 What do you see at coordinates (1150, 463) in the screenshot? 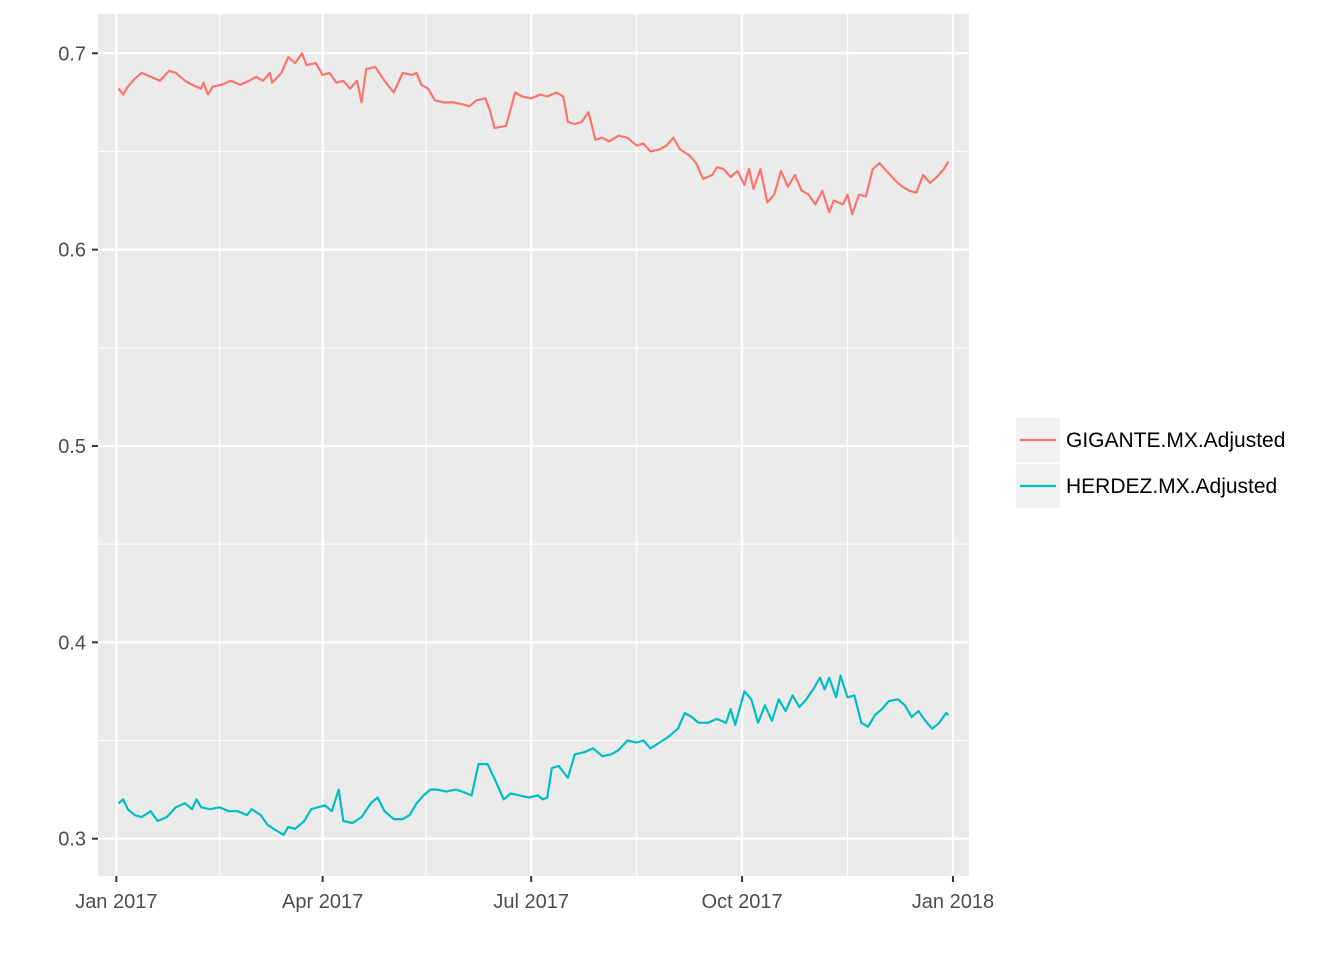
I see `legend: GIGANTE.MX.Adjusted HERDEZ.MX.Adjusted` at bounding box center [1150, 463].